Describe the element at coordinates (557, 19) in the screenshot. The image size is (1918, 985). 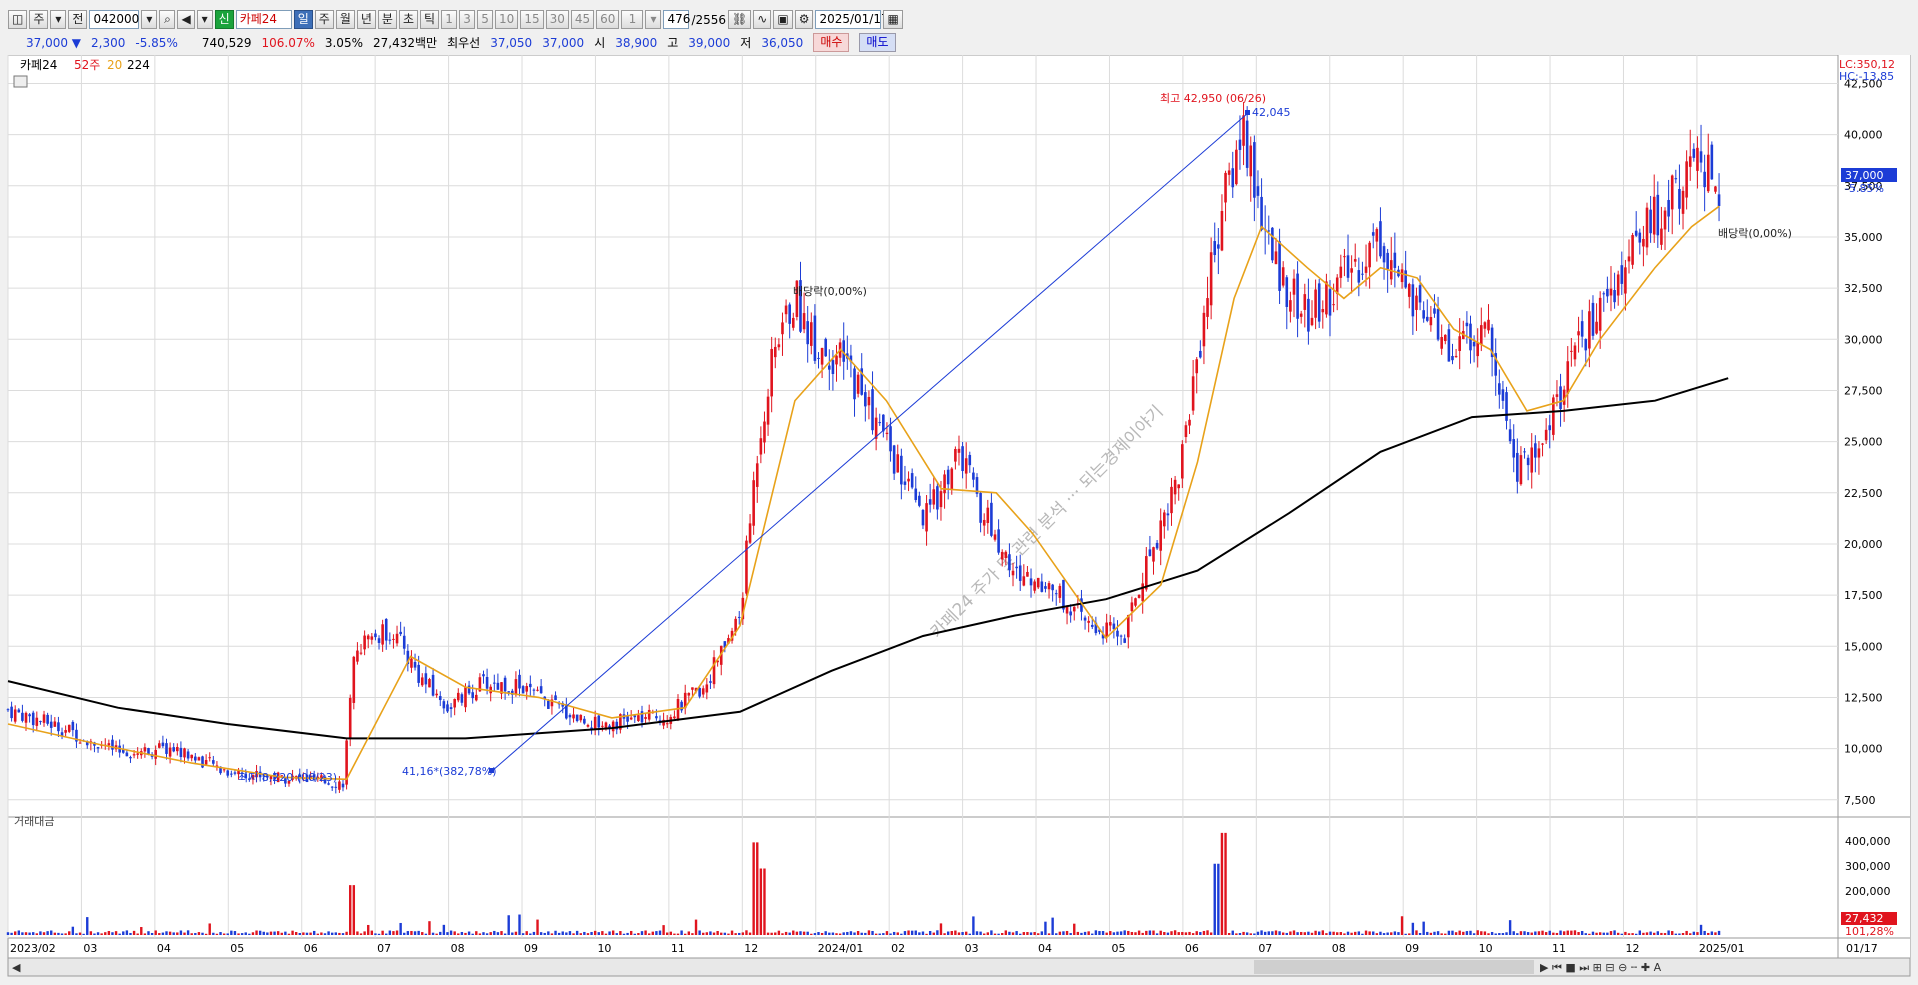
I see `interval-30: 30` at that location.